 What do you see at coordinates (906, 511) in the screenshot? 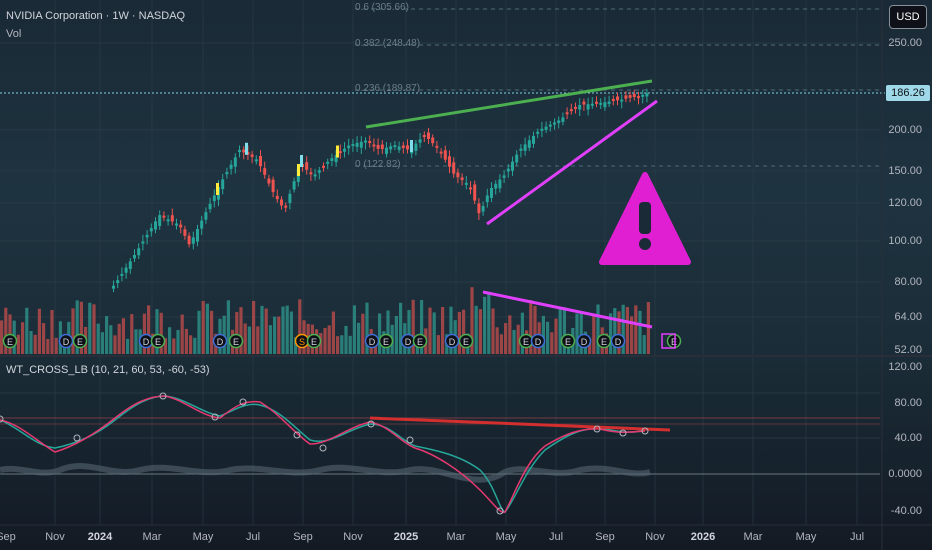
I see `osc-axis-tick: -40.00` at bounding box center [906, 511].